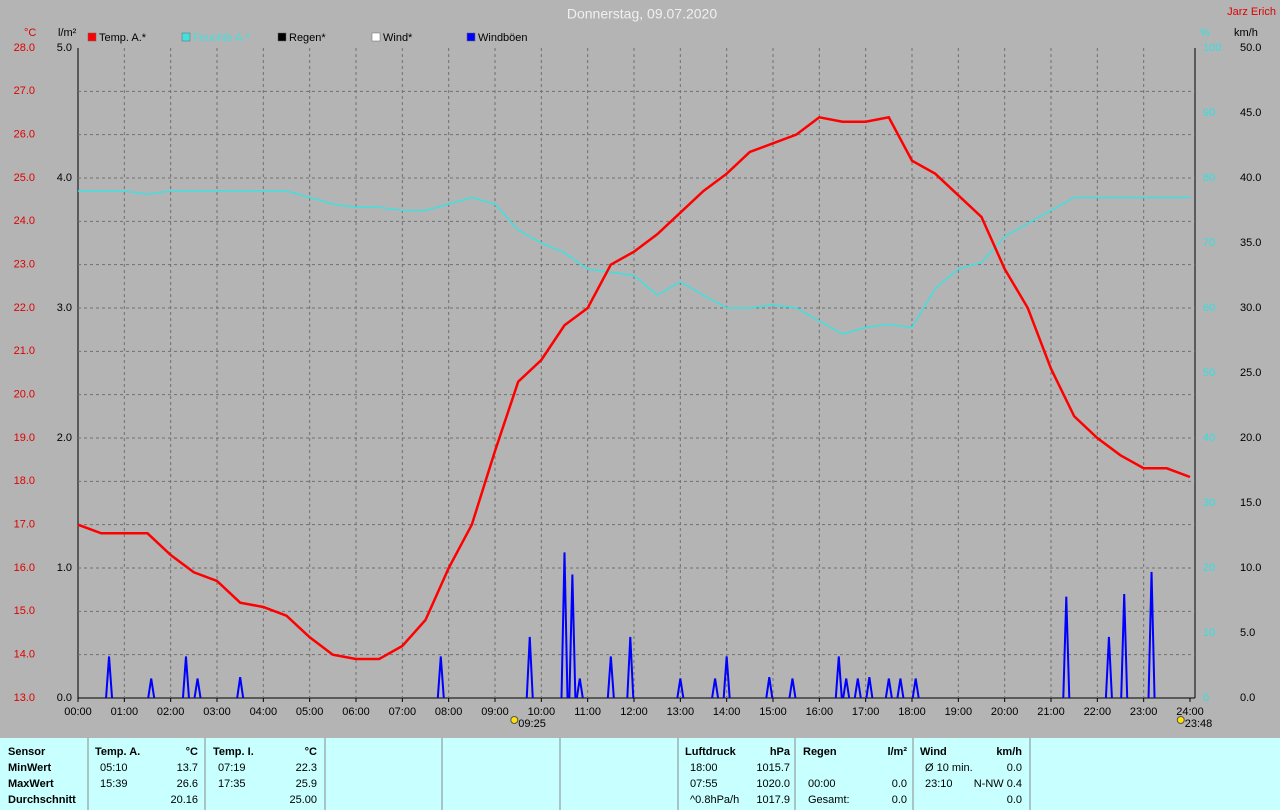 The image size is (1280, 810). Describe the element at coordinates (640, 774) in the screenshot. I see `stats-panel` at that location.